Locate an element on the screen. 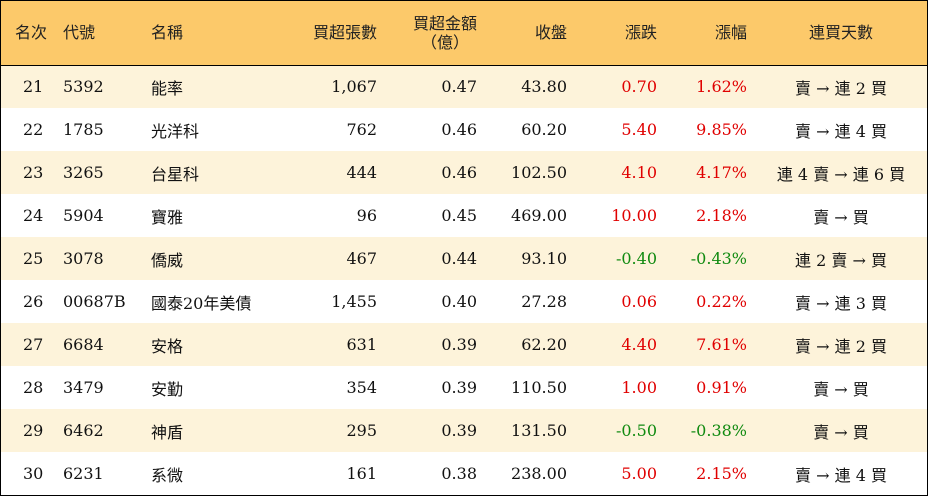 This screenshot has width=928, height=496. cell-change: 5.40 is located at coordinates (639, 129).